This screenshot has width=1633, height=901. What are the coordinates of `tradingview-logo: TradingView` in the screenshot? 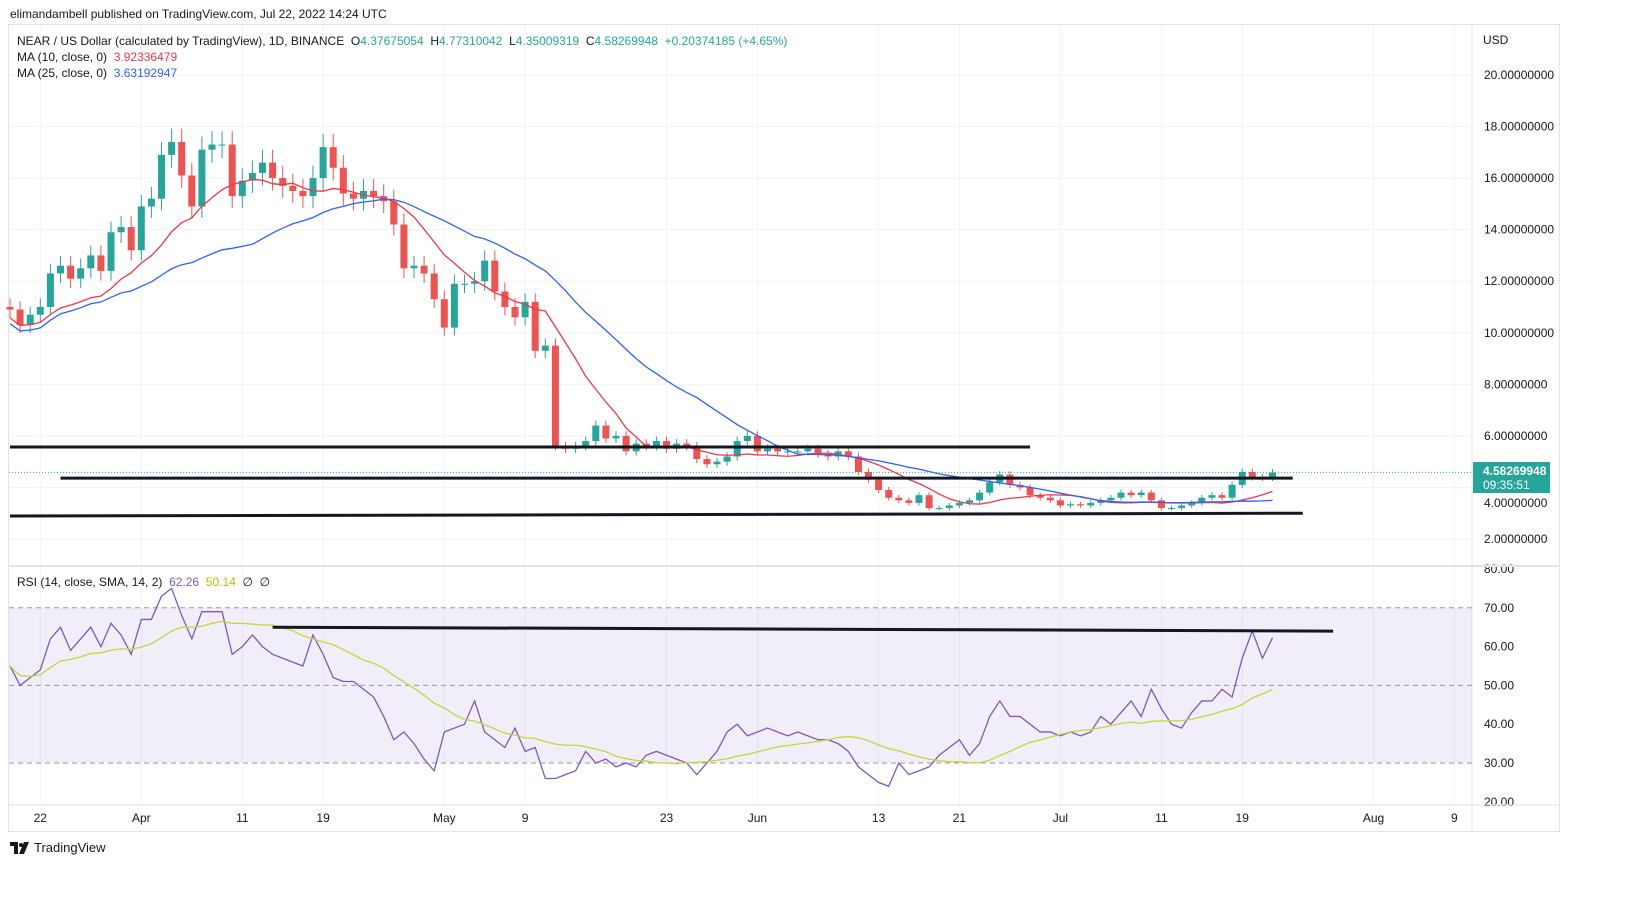 It's located at (58, 847).